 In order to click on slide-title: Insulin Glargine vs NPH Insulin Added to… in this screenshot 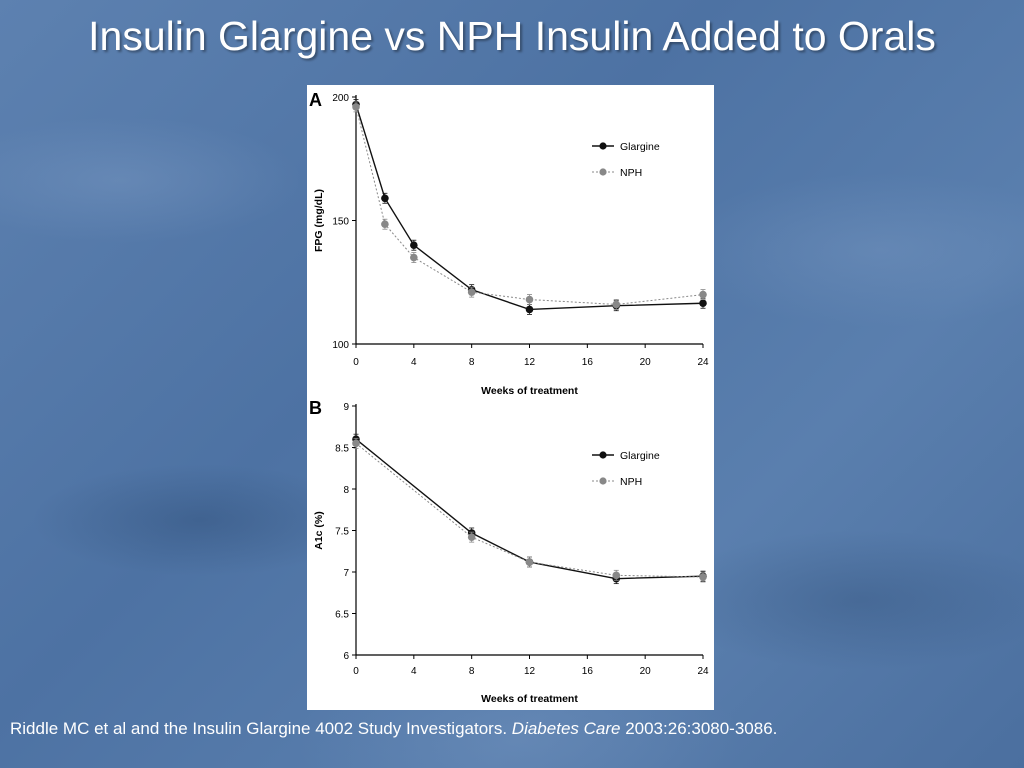, I will do `click(512, 36)`.